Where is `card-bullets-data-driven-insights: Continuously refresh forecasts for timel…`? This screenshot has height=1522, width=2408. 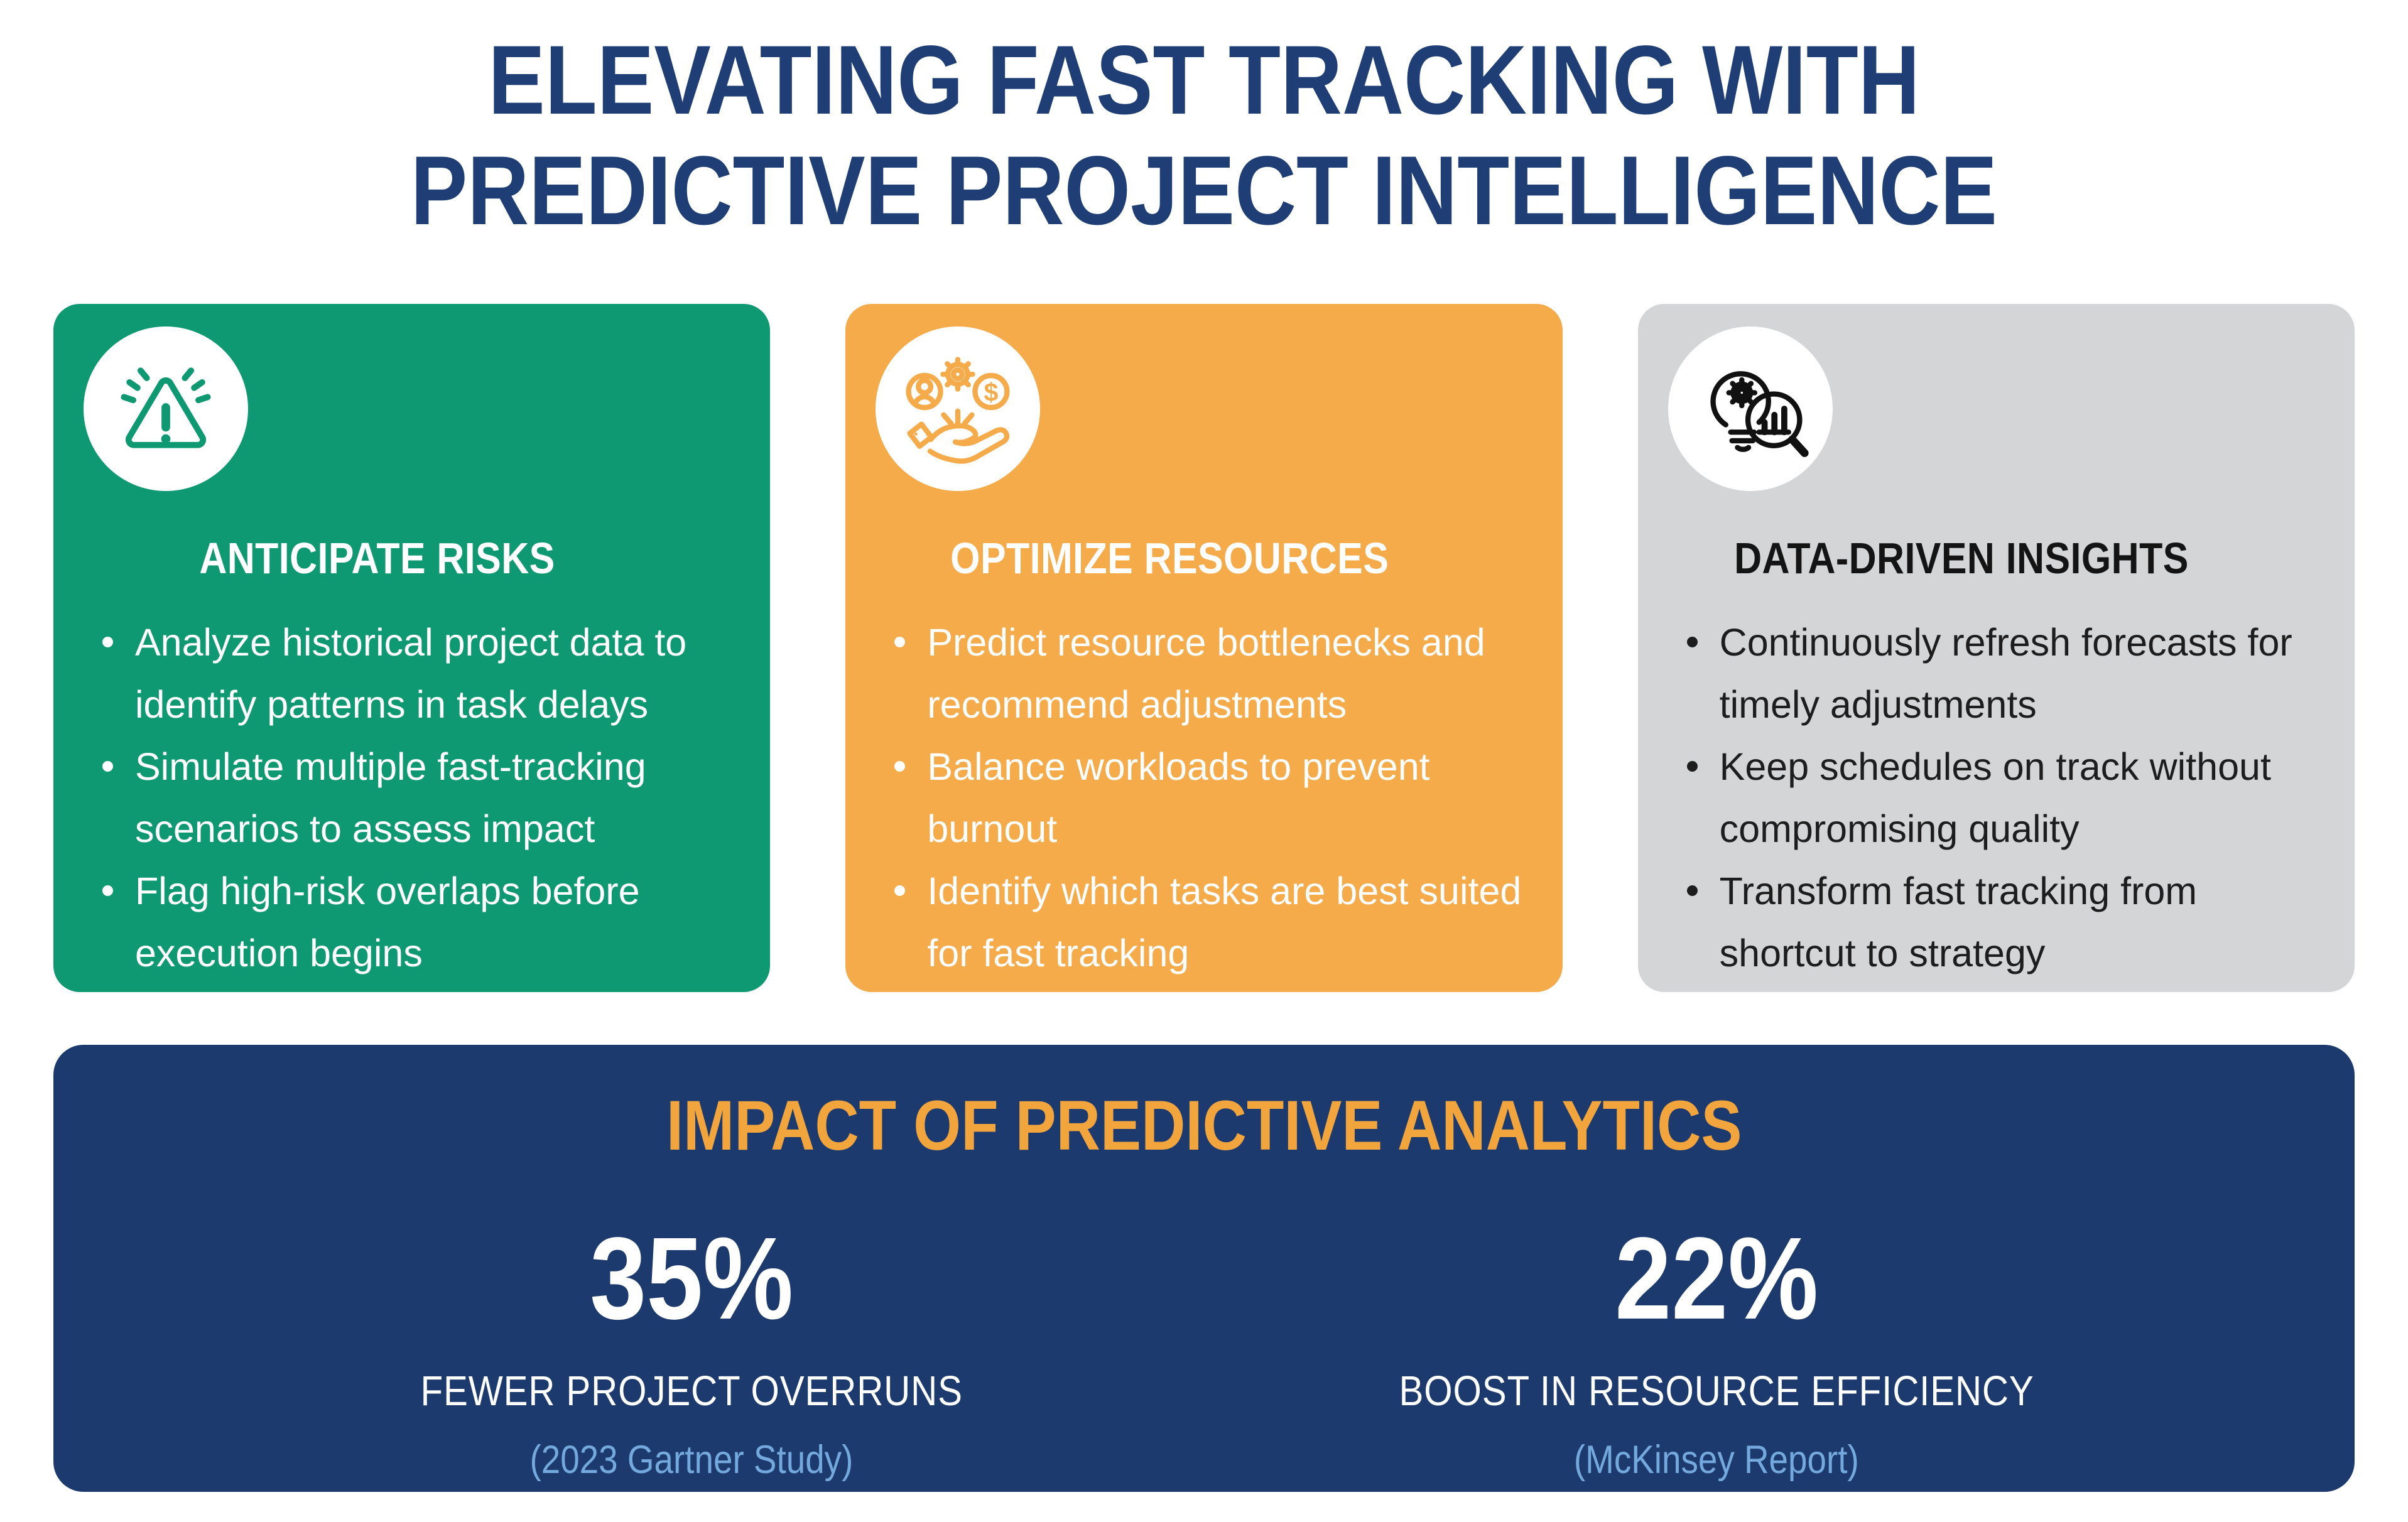
card-bullets-data-driven-insights: Continuously refresh forecasts for timel… is located at coordinates (1996, 798).